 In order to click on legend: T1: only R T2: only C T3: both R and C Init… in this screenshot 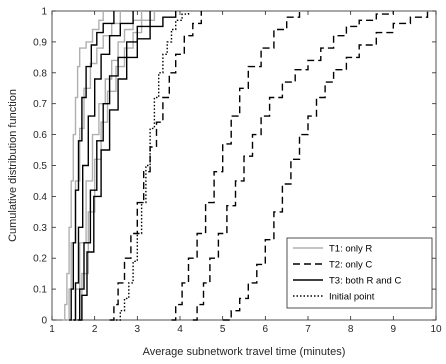, I will do `click(359, 273)`.